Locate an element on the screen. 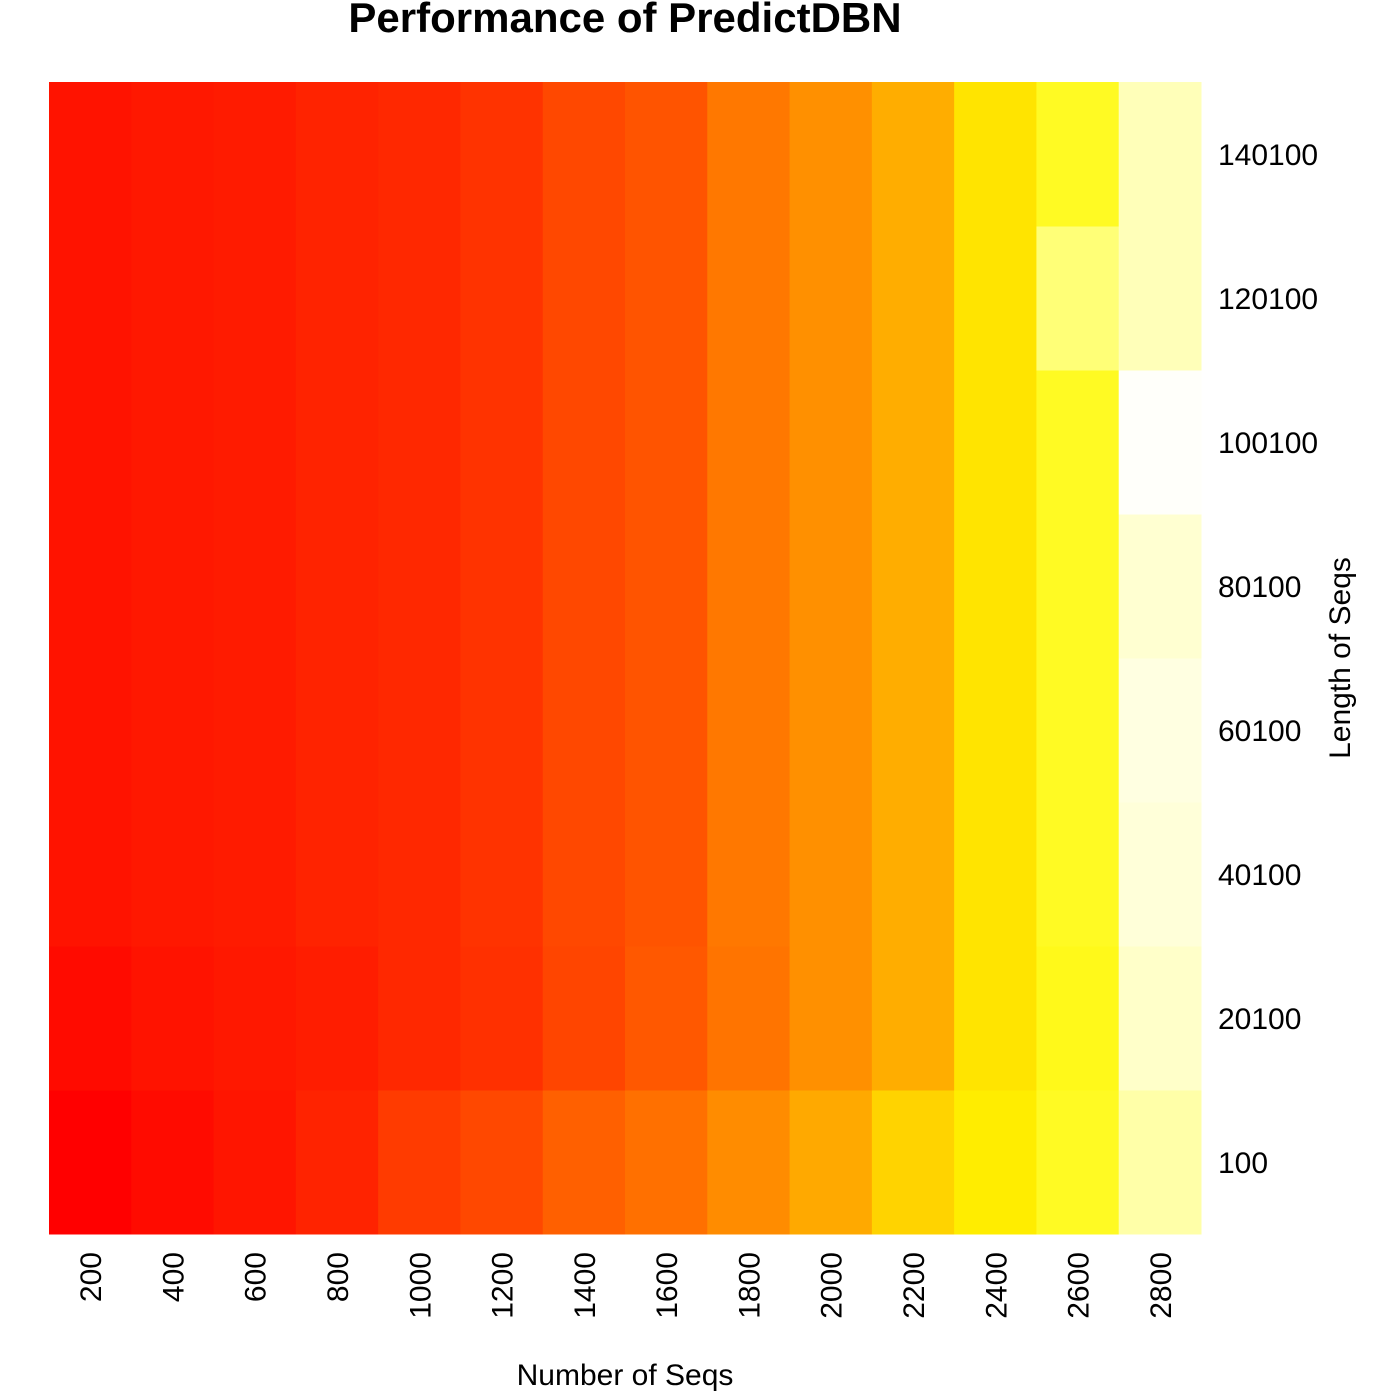 The image size is (1400, 1400). y-tick-label: 60100 is located at coordinates (1259, 731).